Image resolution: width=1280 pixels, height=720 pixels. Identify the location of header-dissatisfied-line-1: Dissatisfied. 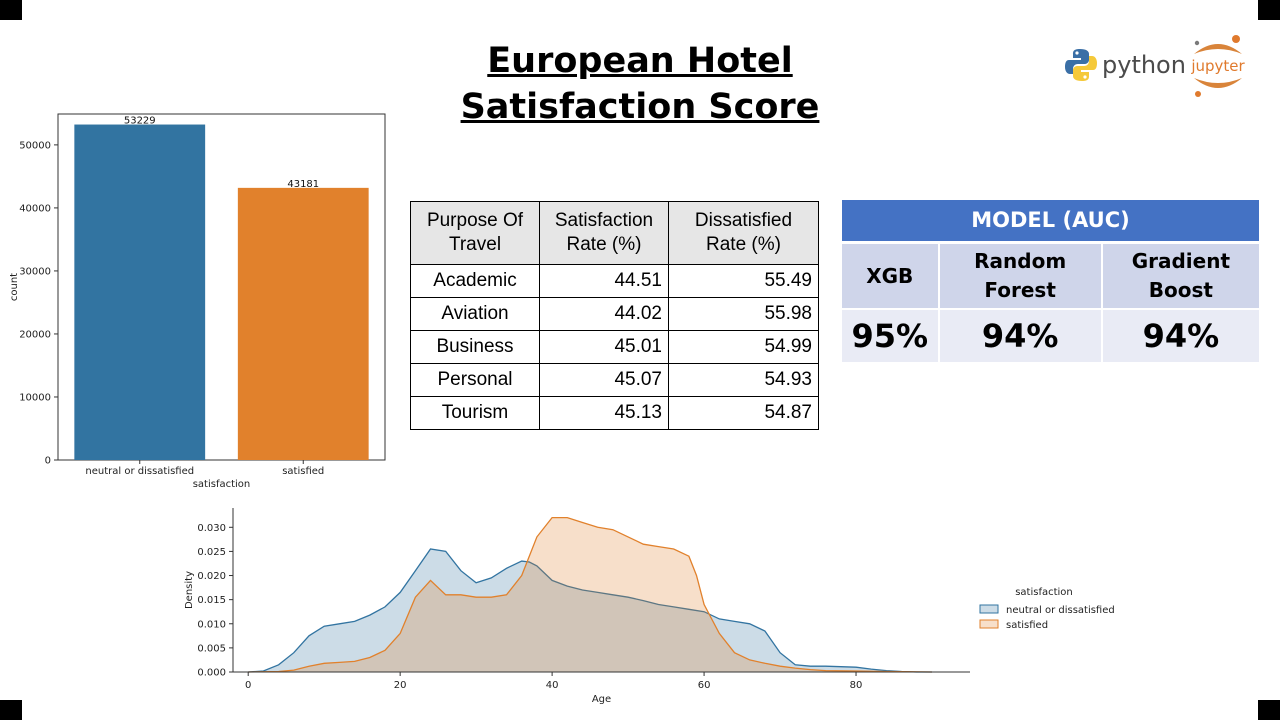
(743, 220).